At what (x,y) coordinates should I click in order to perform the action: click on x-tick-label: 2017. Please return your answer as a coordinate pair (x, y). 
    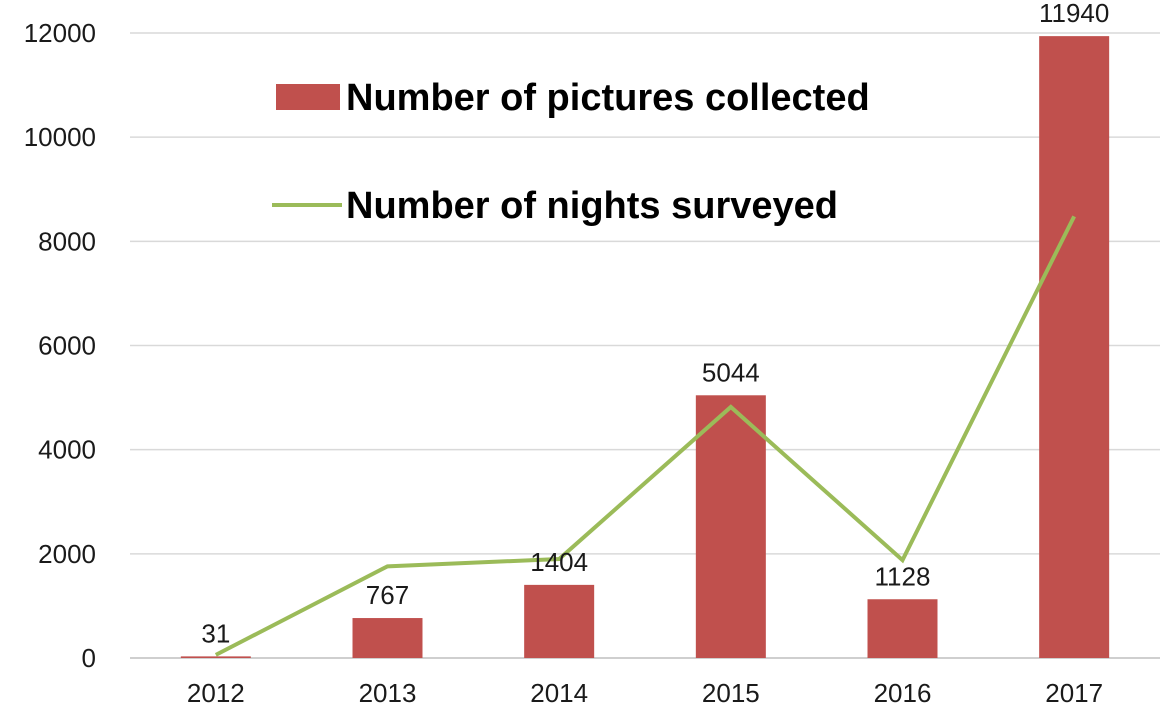
    Looking at the image, I should click on (1074, 693).